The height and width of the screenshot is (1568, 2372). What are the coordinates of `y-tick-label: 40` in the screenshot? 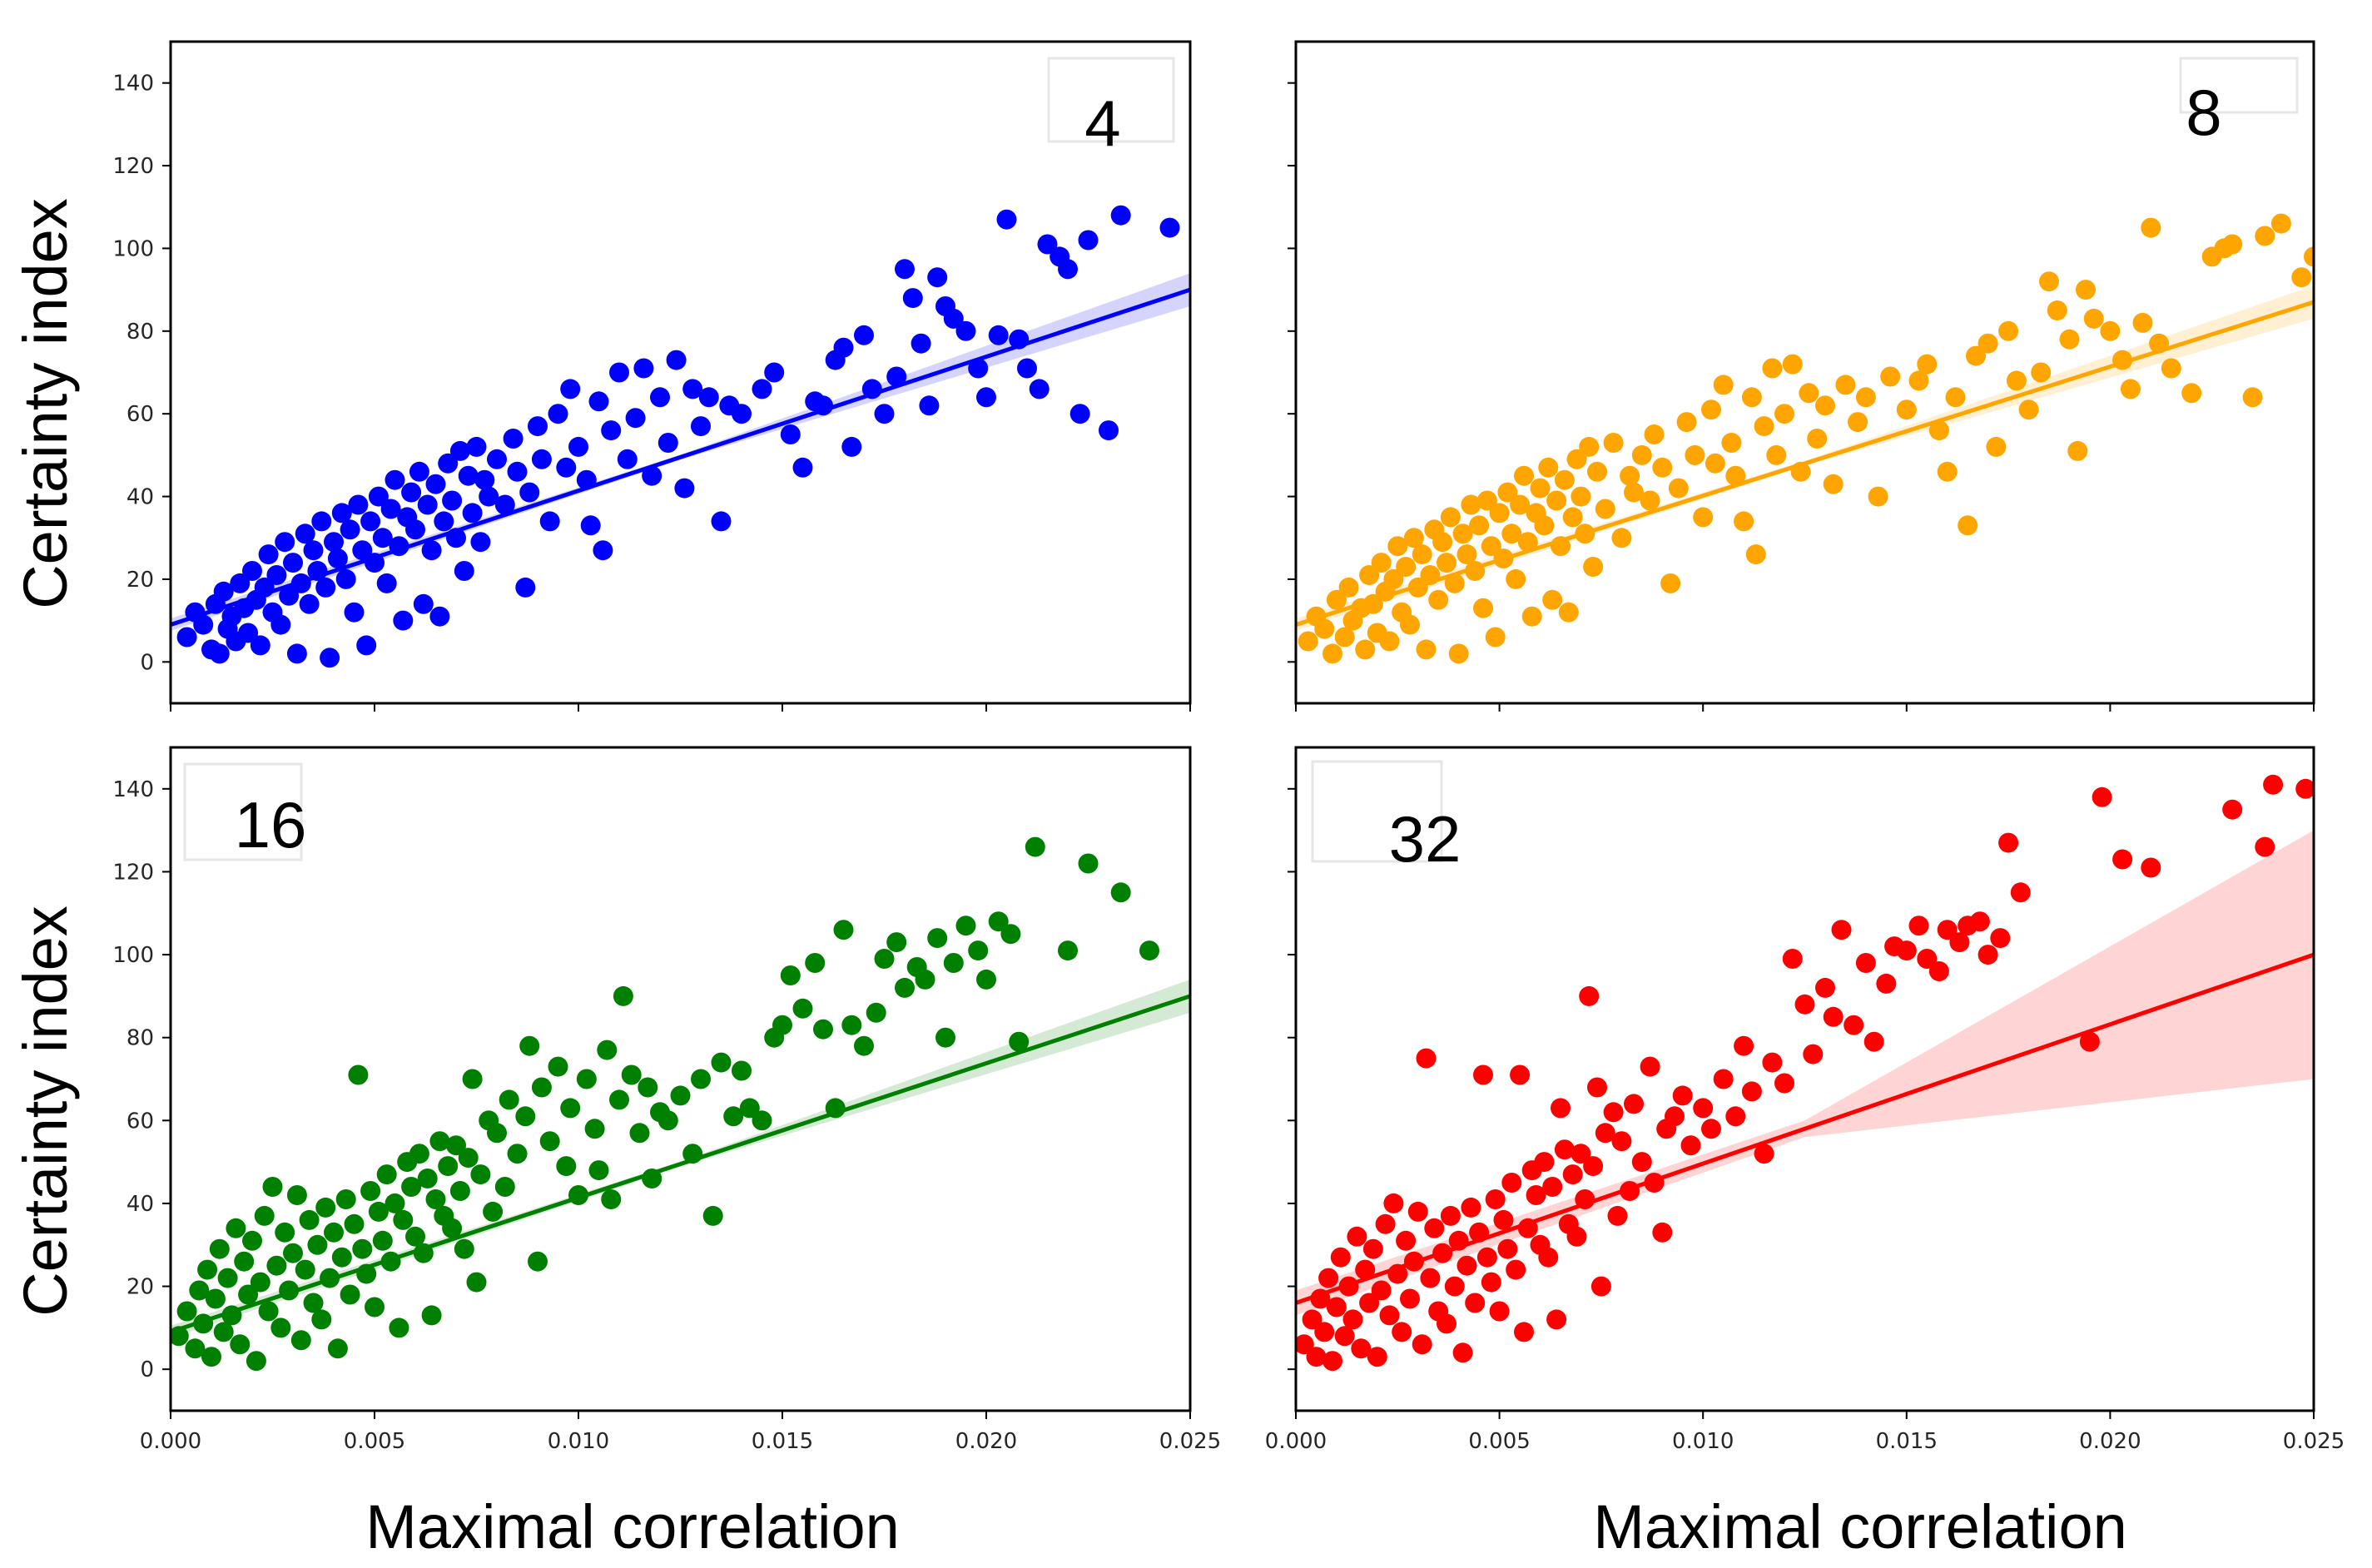 It's located at (140, 1204).